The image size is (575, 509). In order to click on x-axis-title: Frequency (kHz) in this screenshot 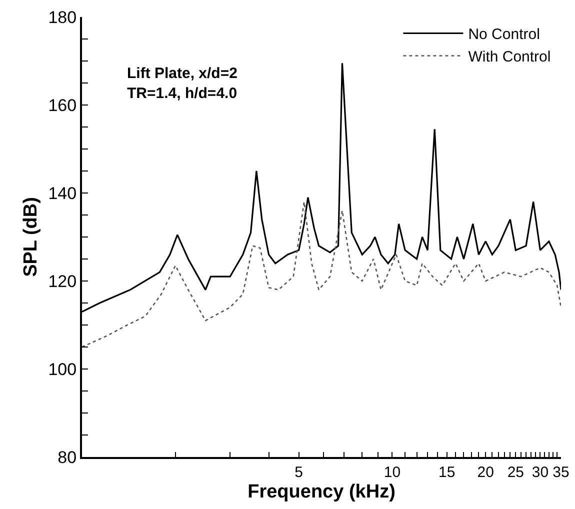, I will do `click(322, 491)`.